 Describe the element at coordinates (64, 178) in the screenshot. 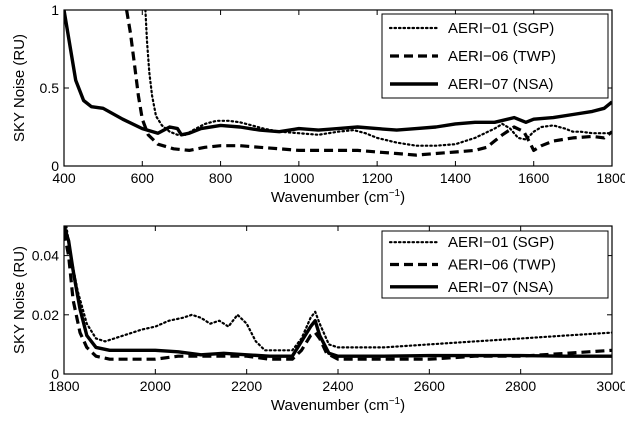

I see `x-tick-label: 400` at that location.